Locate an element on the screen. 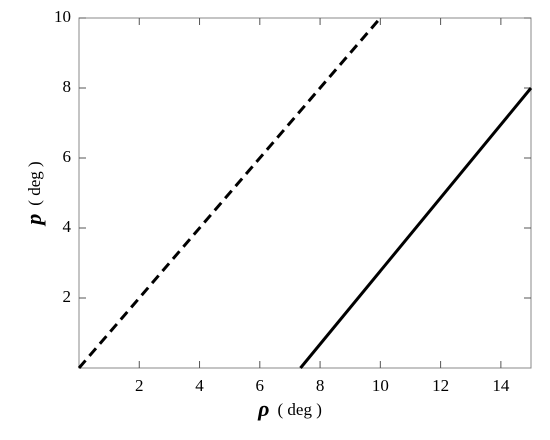  x-tick-label: 12 is located at coordinates (440, 385).